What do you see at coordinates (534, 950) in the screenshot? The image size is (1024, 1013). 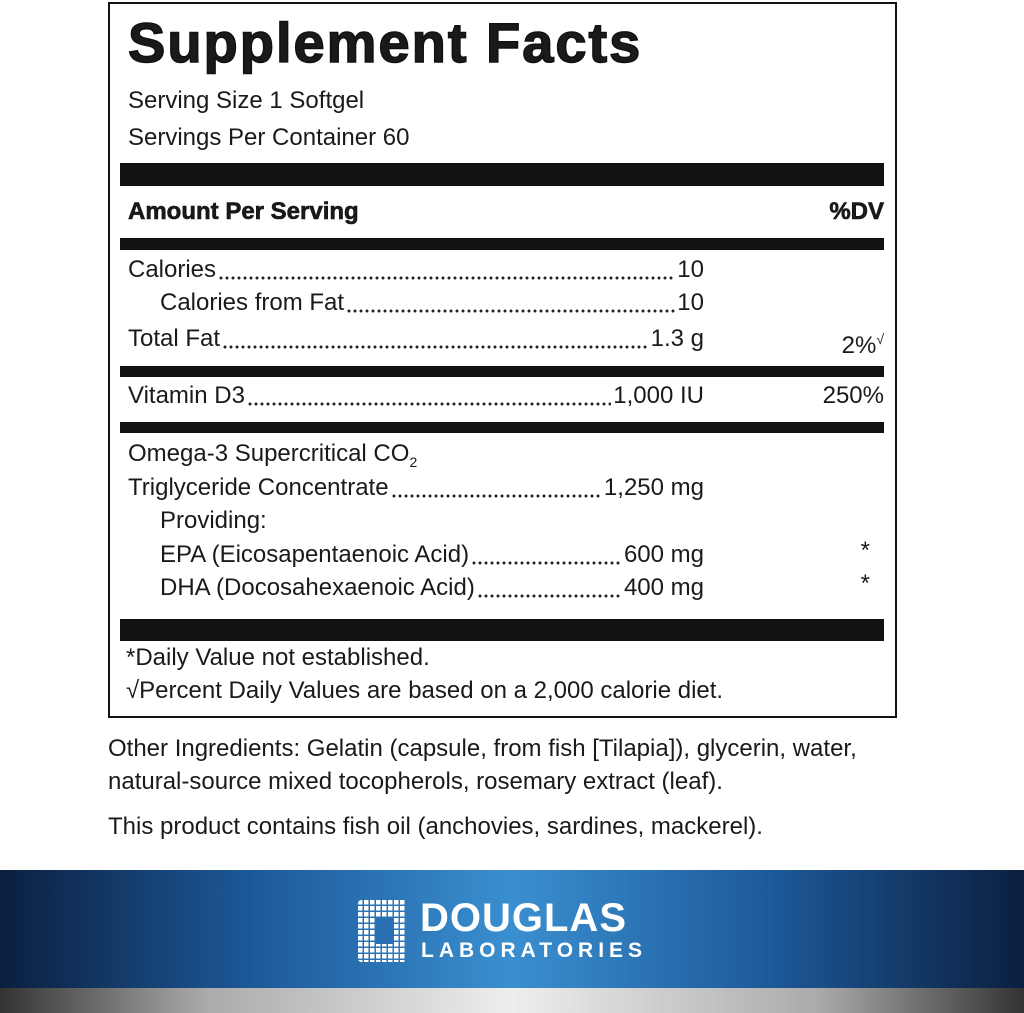 I see `brand-subtitle: LABORATORIES` at bounding box center [534, 950].